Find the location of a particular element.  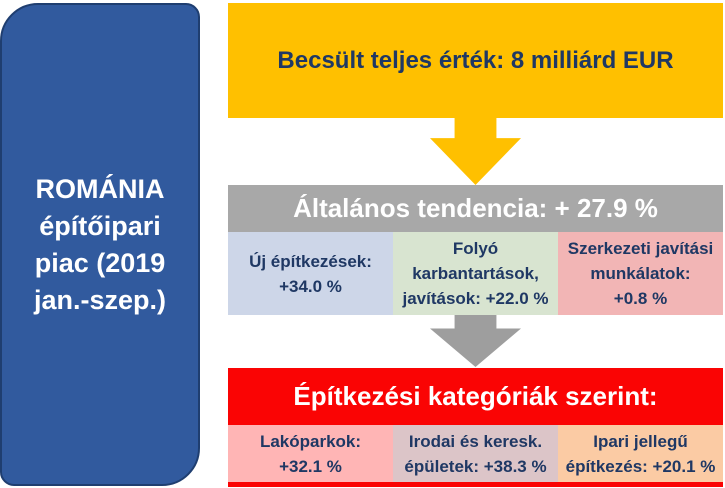

trend-cell-maintenance: Folyó karbantartások, javítások: +22.0 % is located at coordinates (475, 273).